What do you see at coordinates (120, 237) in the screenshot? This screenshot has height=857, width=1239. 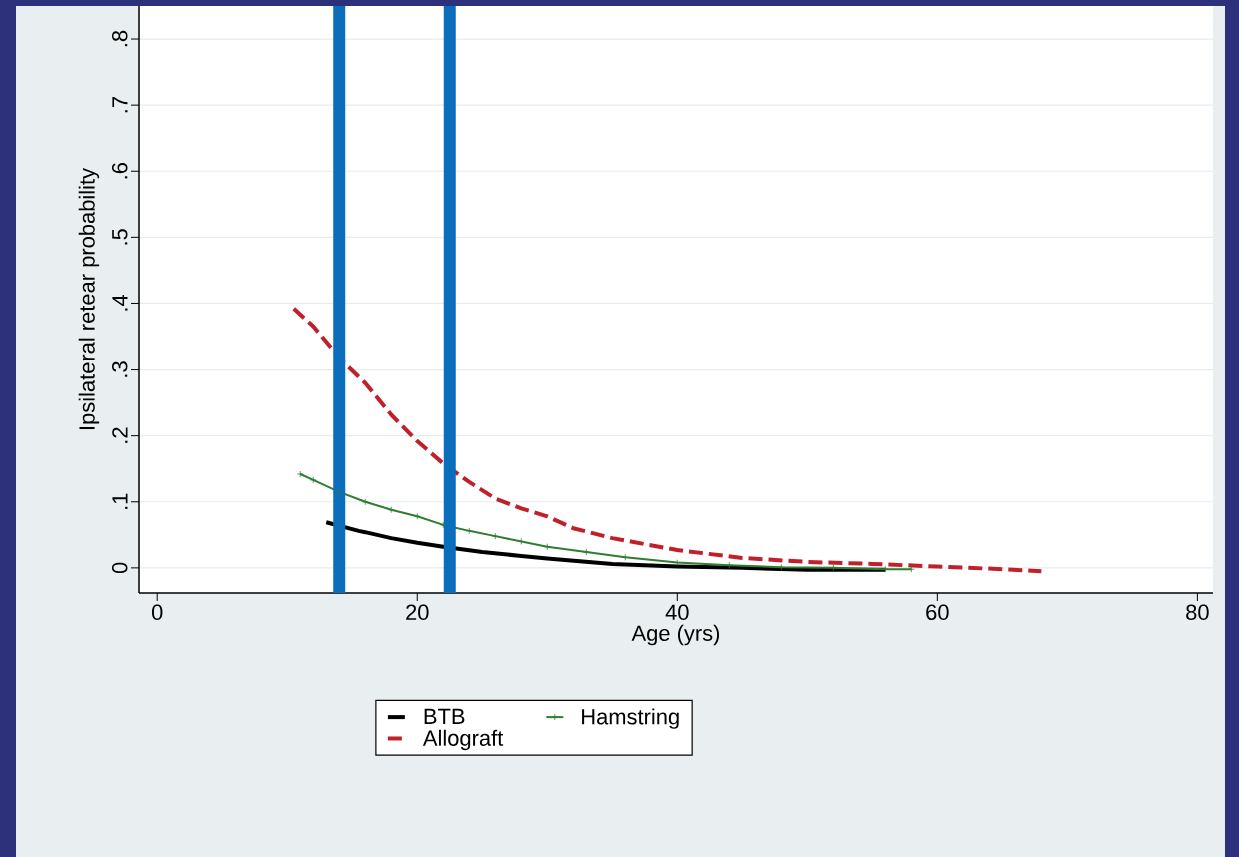 I see `y-tick-label: .5` at bounding box center [120, 237].